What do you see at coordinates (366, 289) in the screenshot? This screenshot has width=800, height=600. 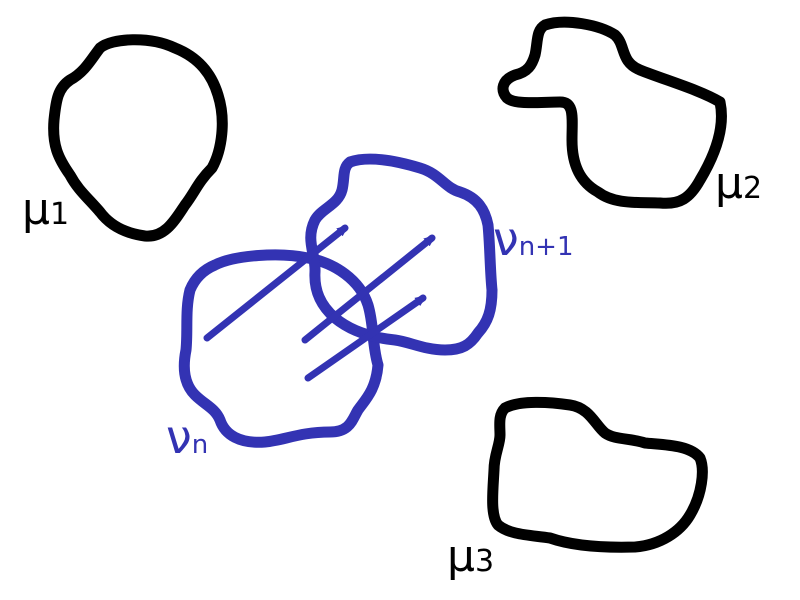 I see `arrow-middle` at bounding box center [366, 289].